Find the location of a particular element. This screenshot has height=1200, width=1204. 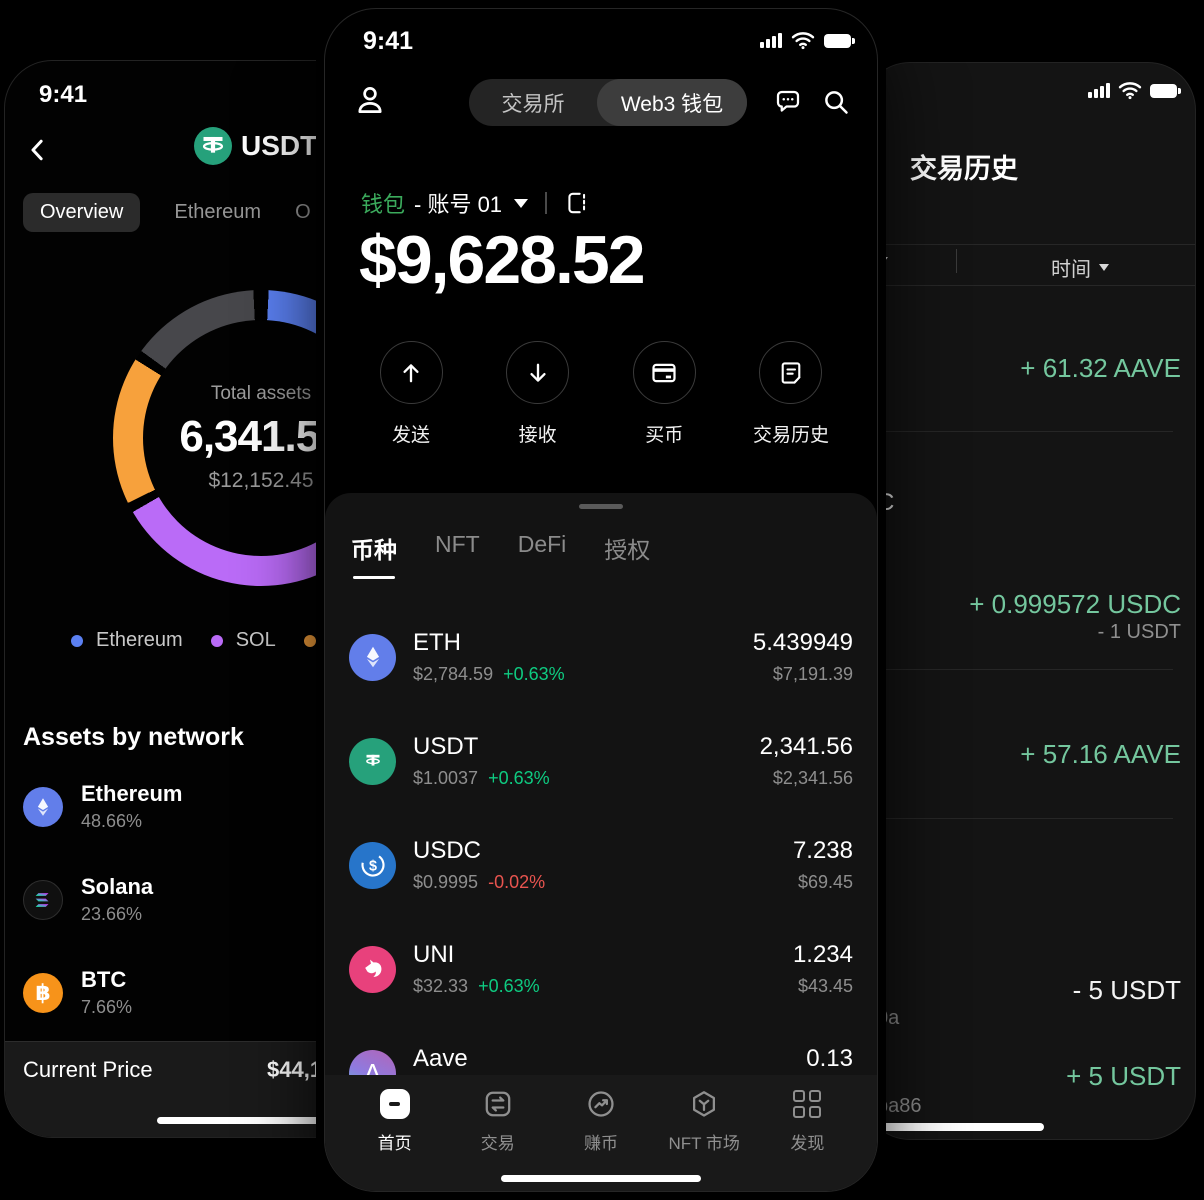

document-icon is located at coordinates (791, 372).